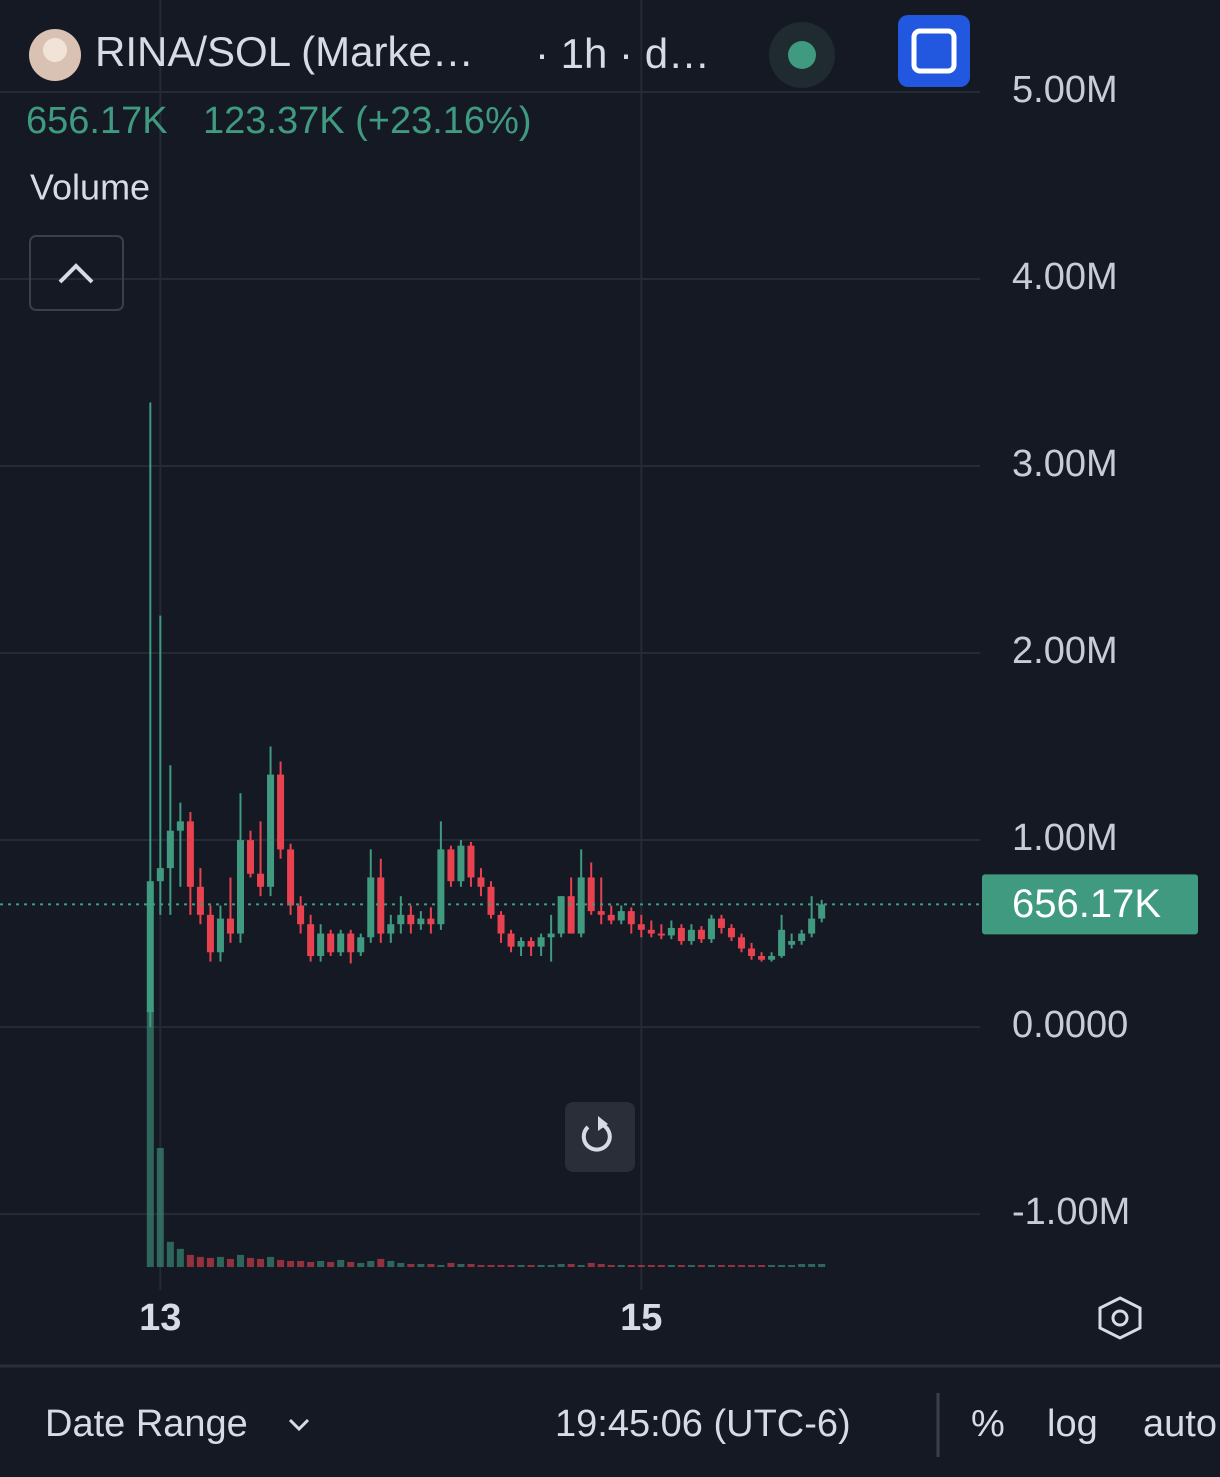  I want to click on reset-icon, so click(596, 1137).